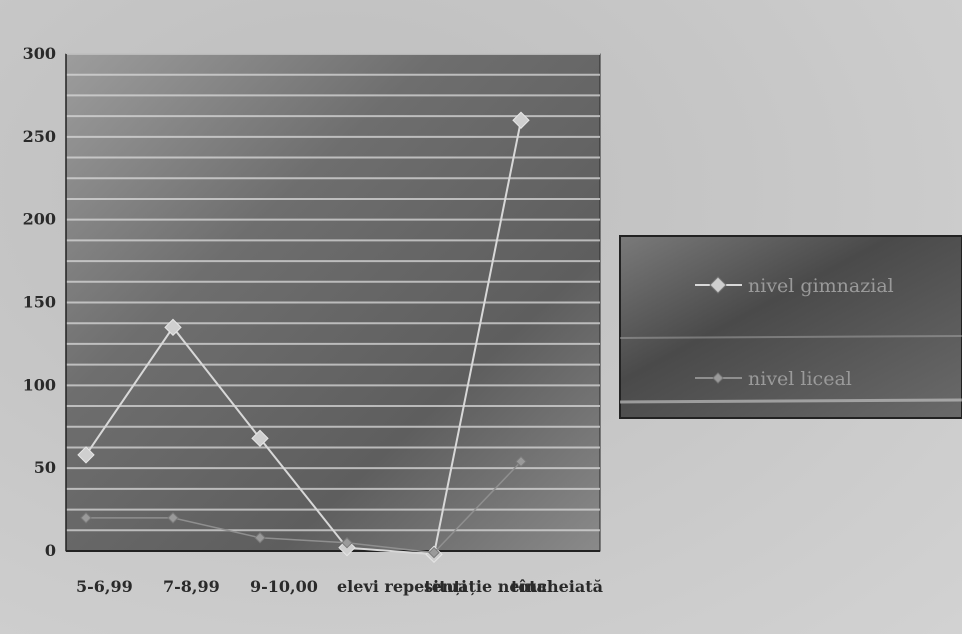 The width and height of the screenshot is (962, 634). Describe the element at coordinates (45, 467) in the screenshot. I see `y-tick-label: 50` at that location.